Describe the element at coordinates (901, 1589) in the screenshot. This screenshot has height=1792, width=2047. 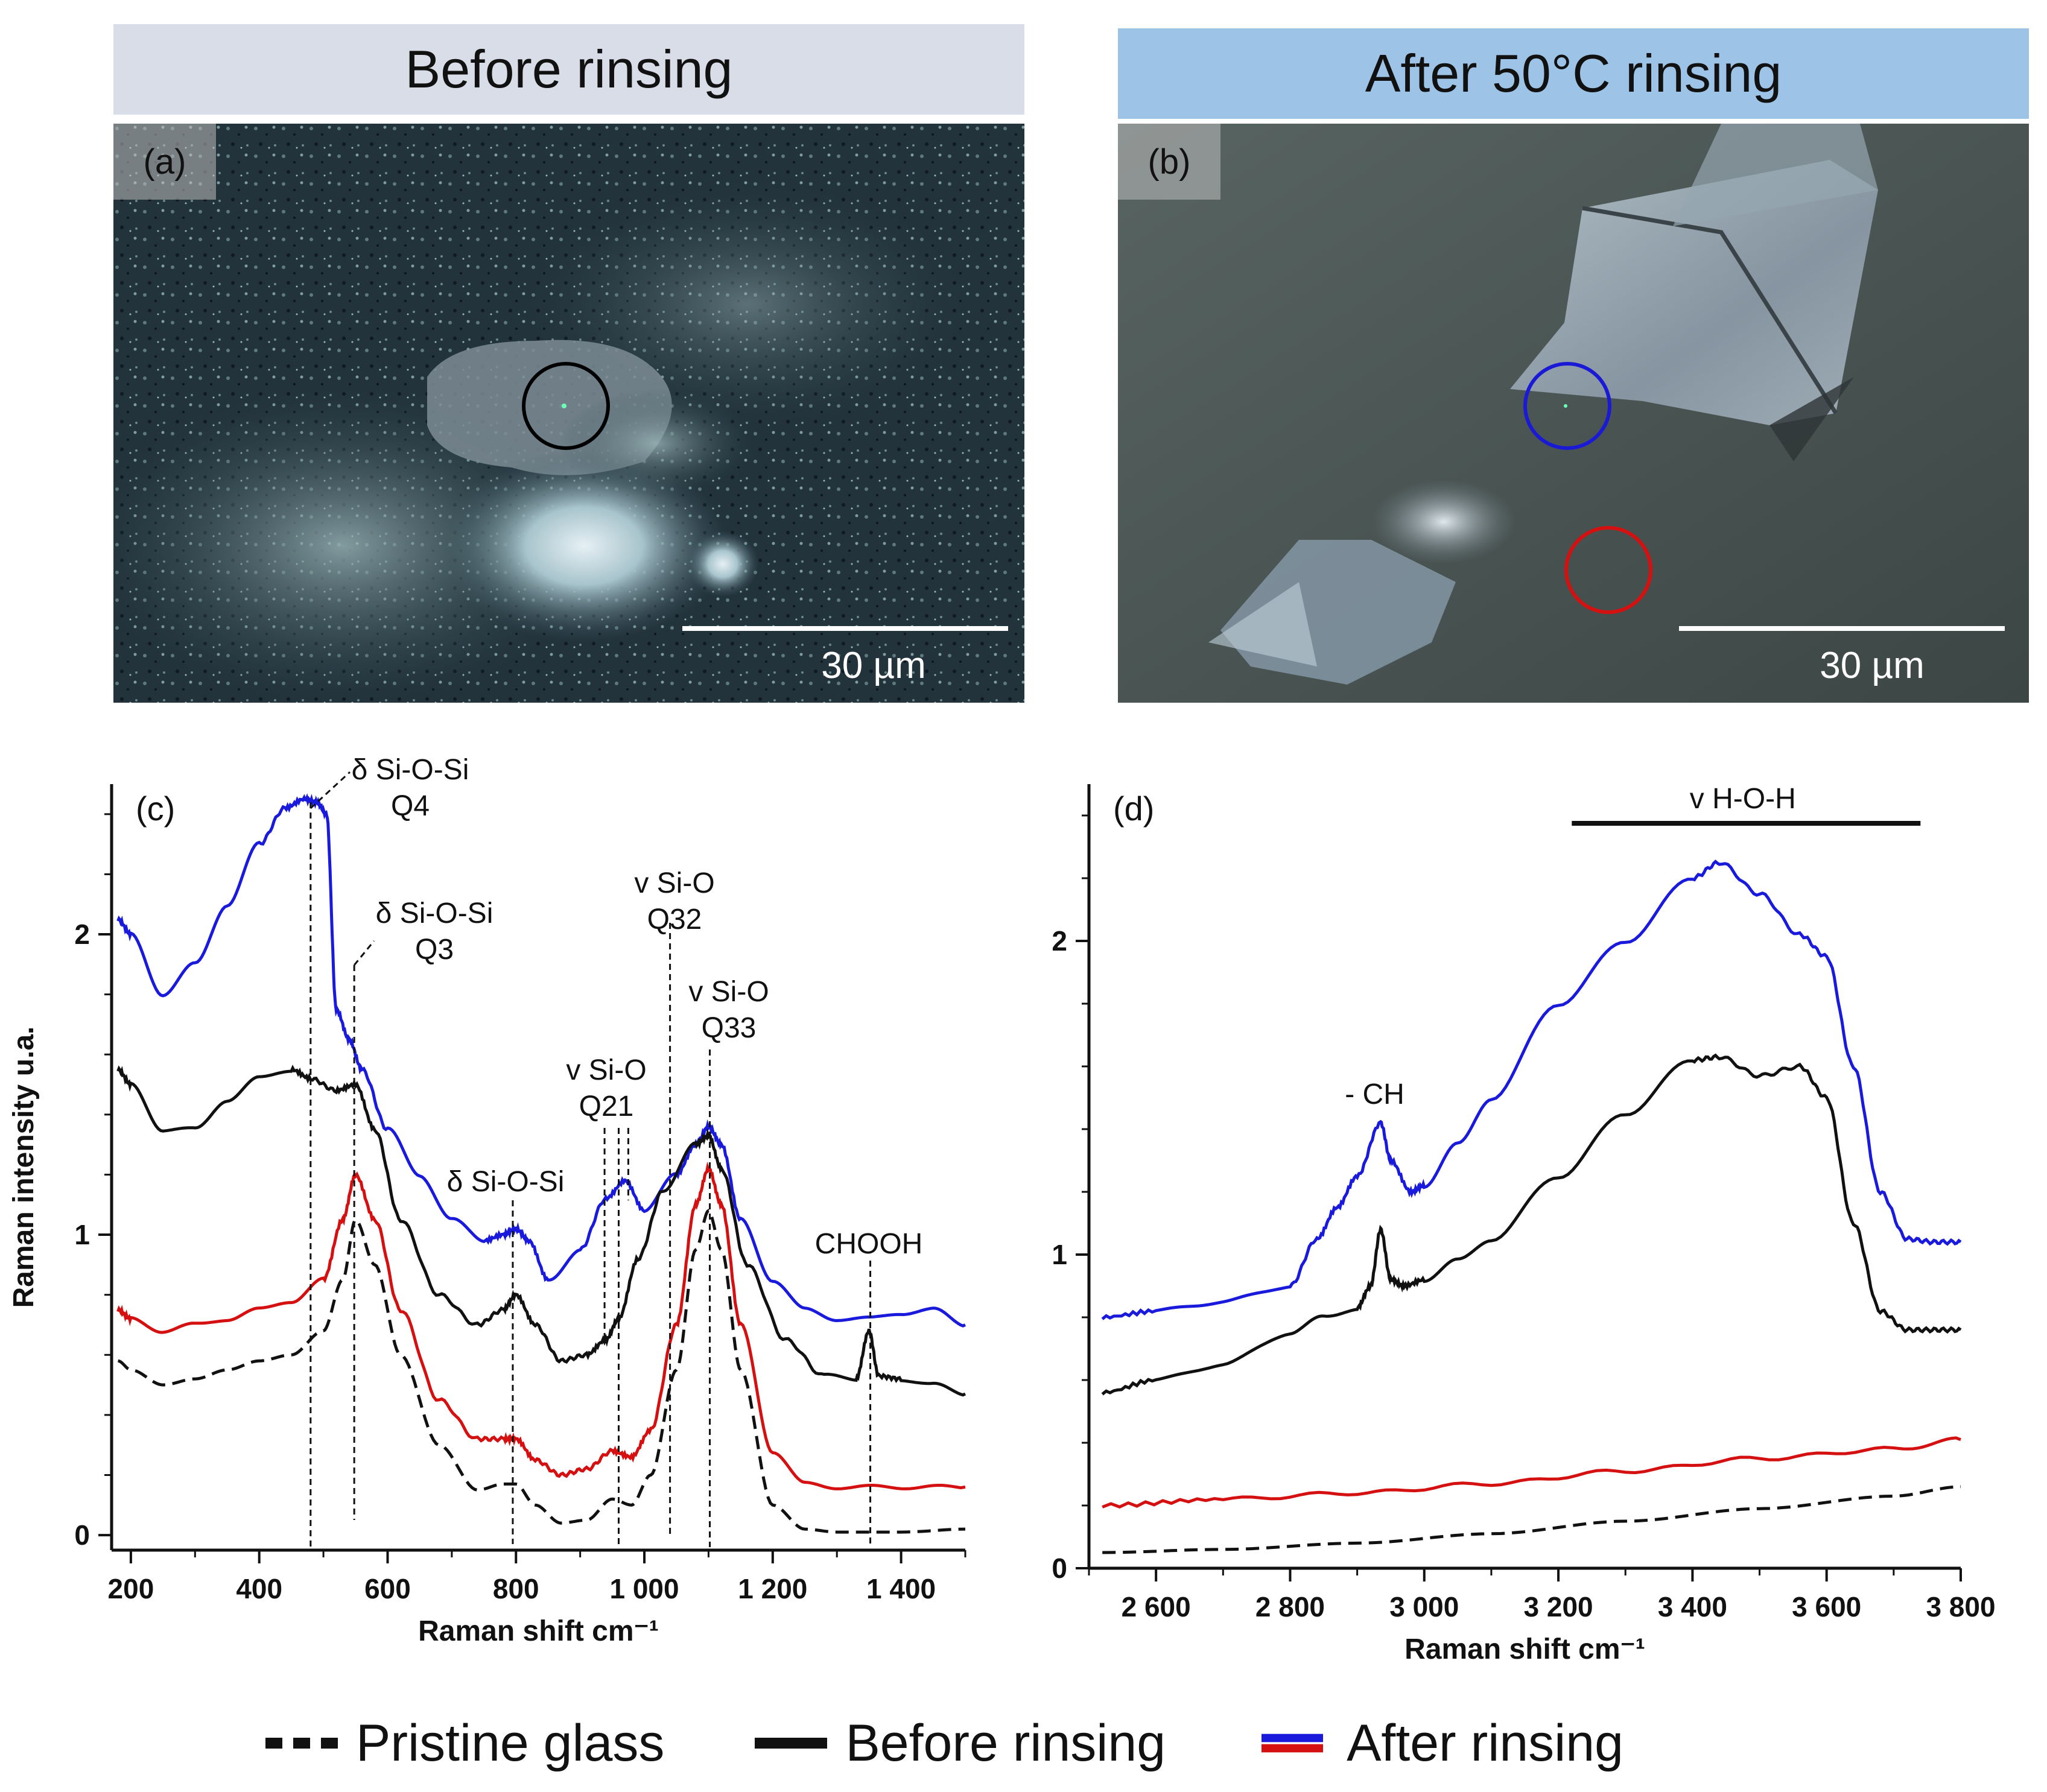
I see `x-tick-label: 1 400` at that location.